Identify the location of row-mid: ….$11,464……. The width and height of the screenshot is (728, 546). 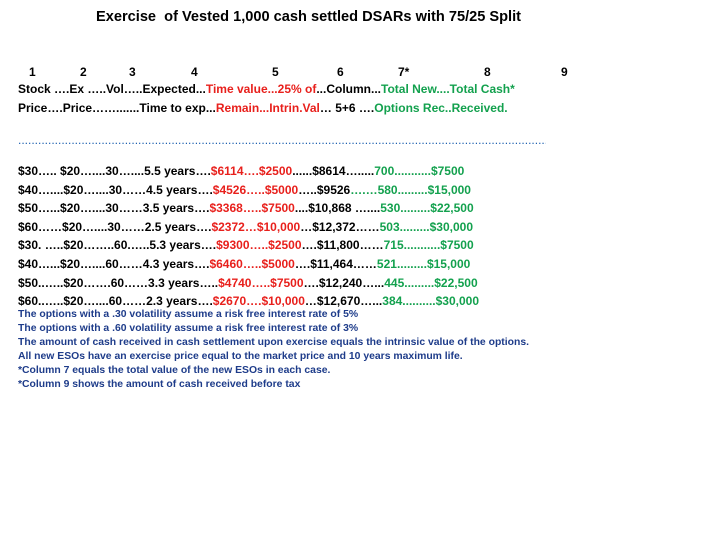
(335, 263).